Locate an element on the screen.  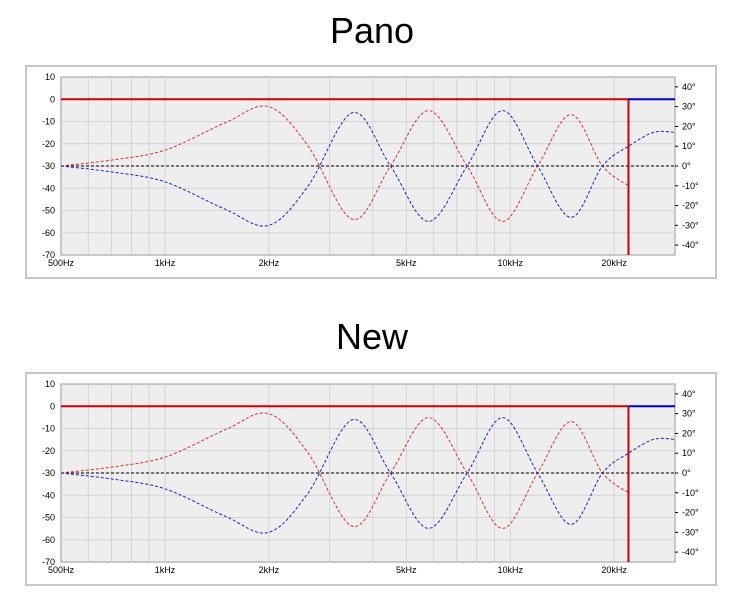
chart-title: Pano is located at coordinates (372, 30).